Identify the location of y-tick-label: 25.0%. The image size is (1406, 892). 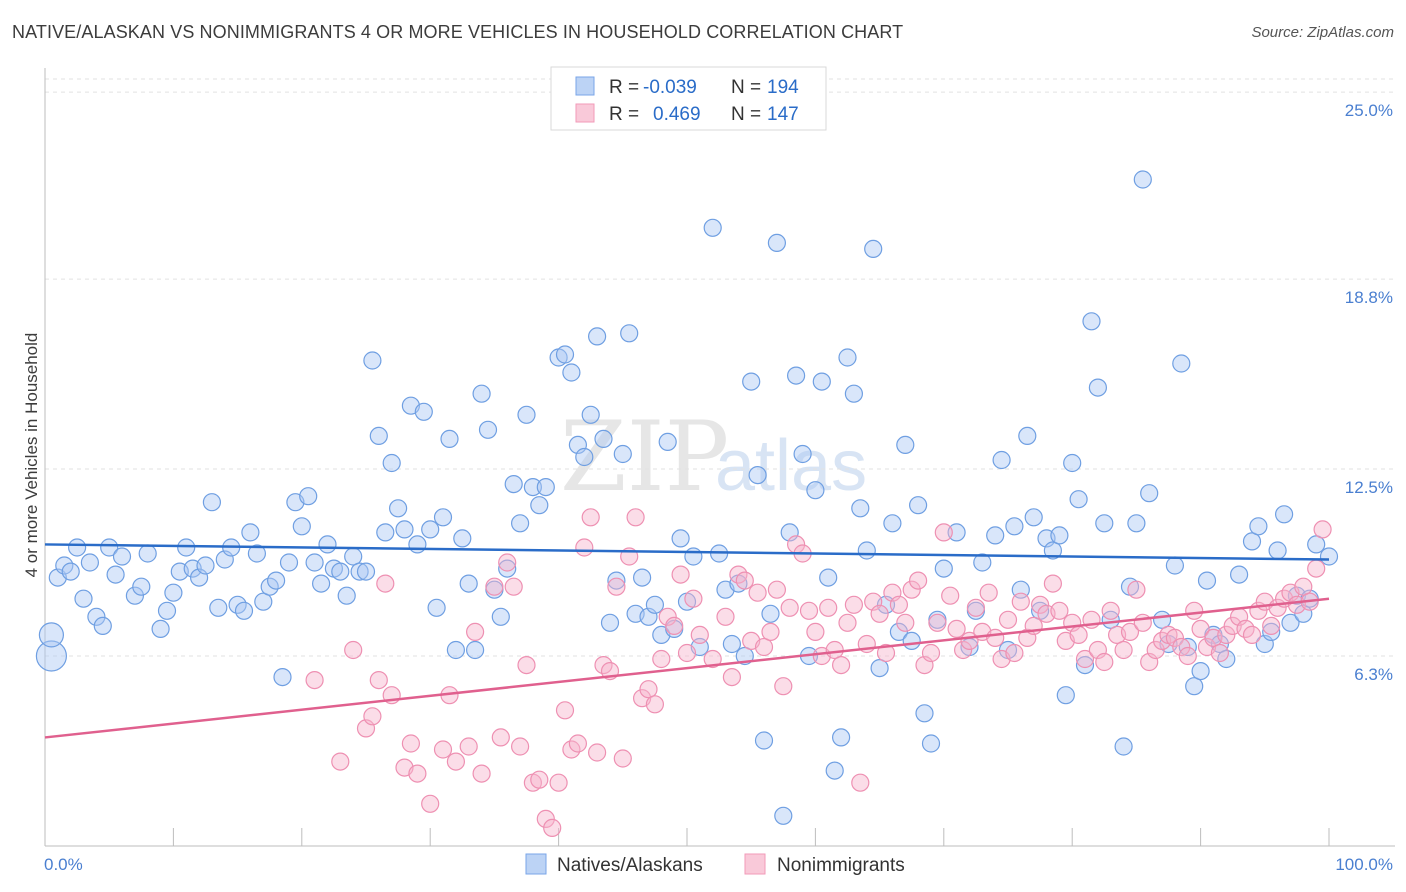
(1369, 110).